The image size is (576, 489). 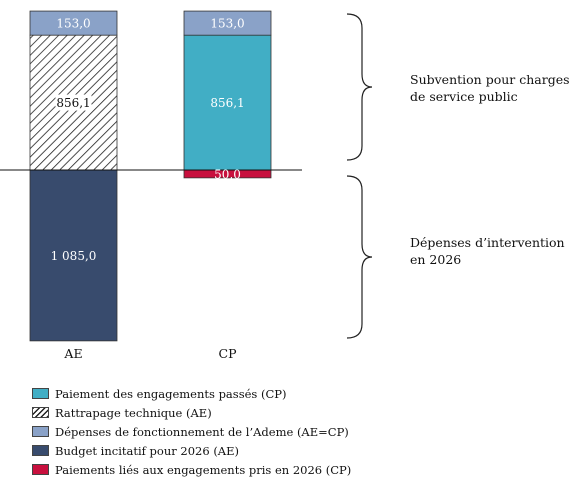 What do you see at coordinates (487, 242) in the screenshot?
I see `lower-annotation-line-1: Dépenses d’intervention` at bounding box center [487, 242].